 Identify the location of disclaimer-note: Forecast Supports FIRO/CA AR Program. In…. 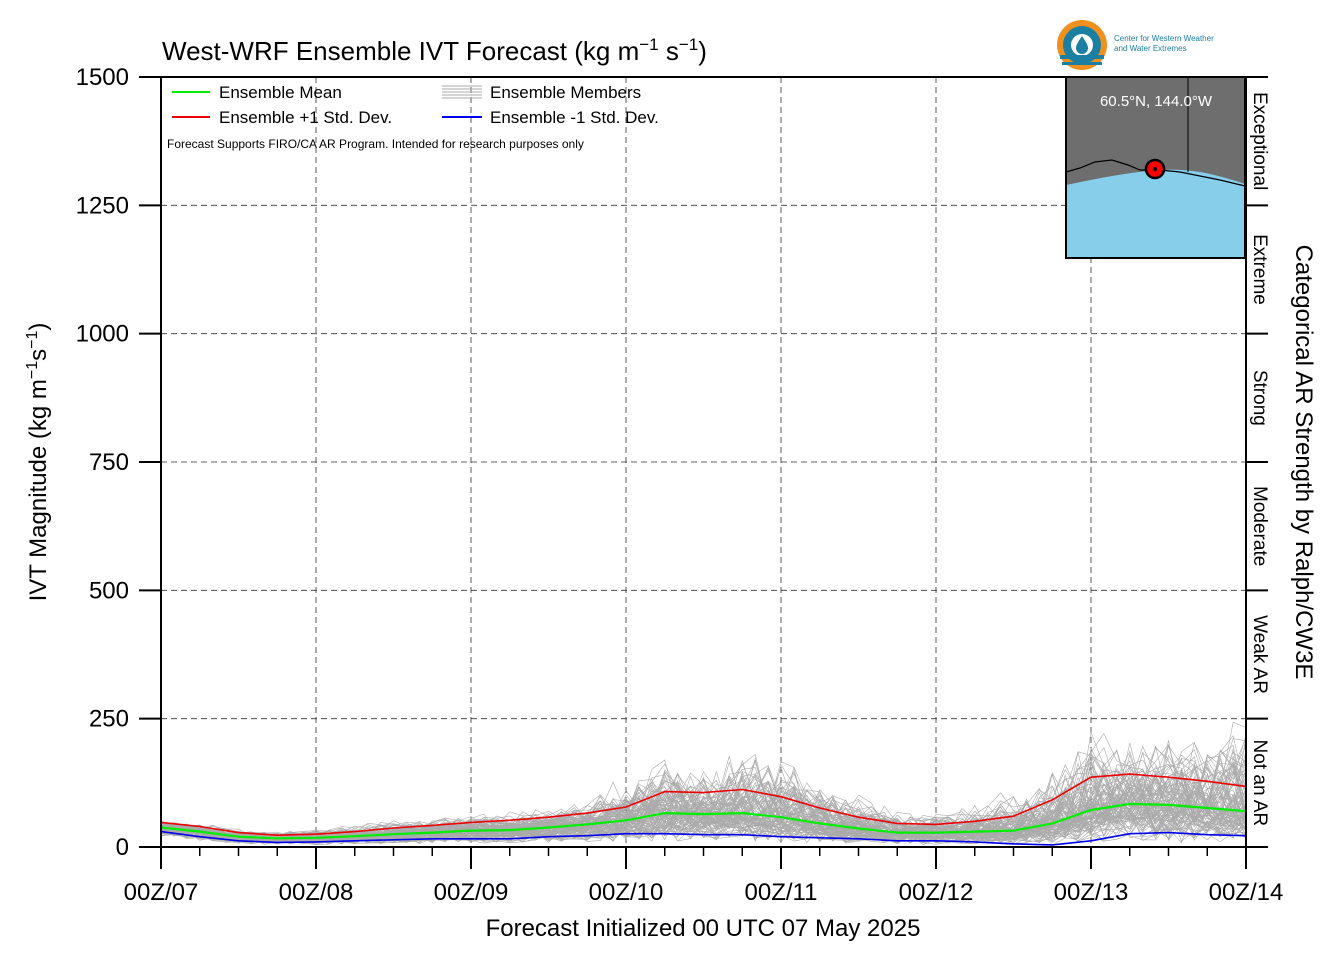
(375, 144).